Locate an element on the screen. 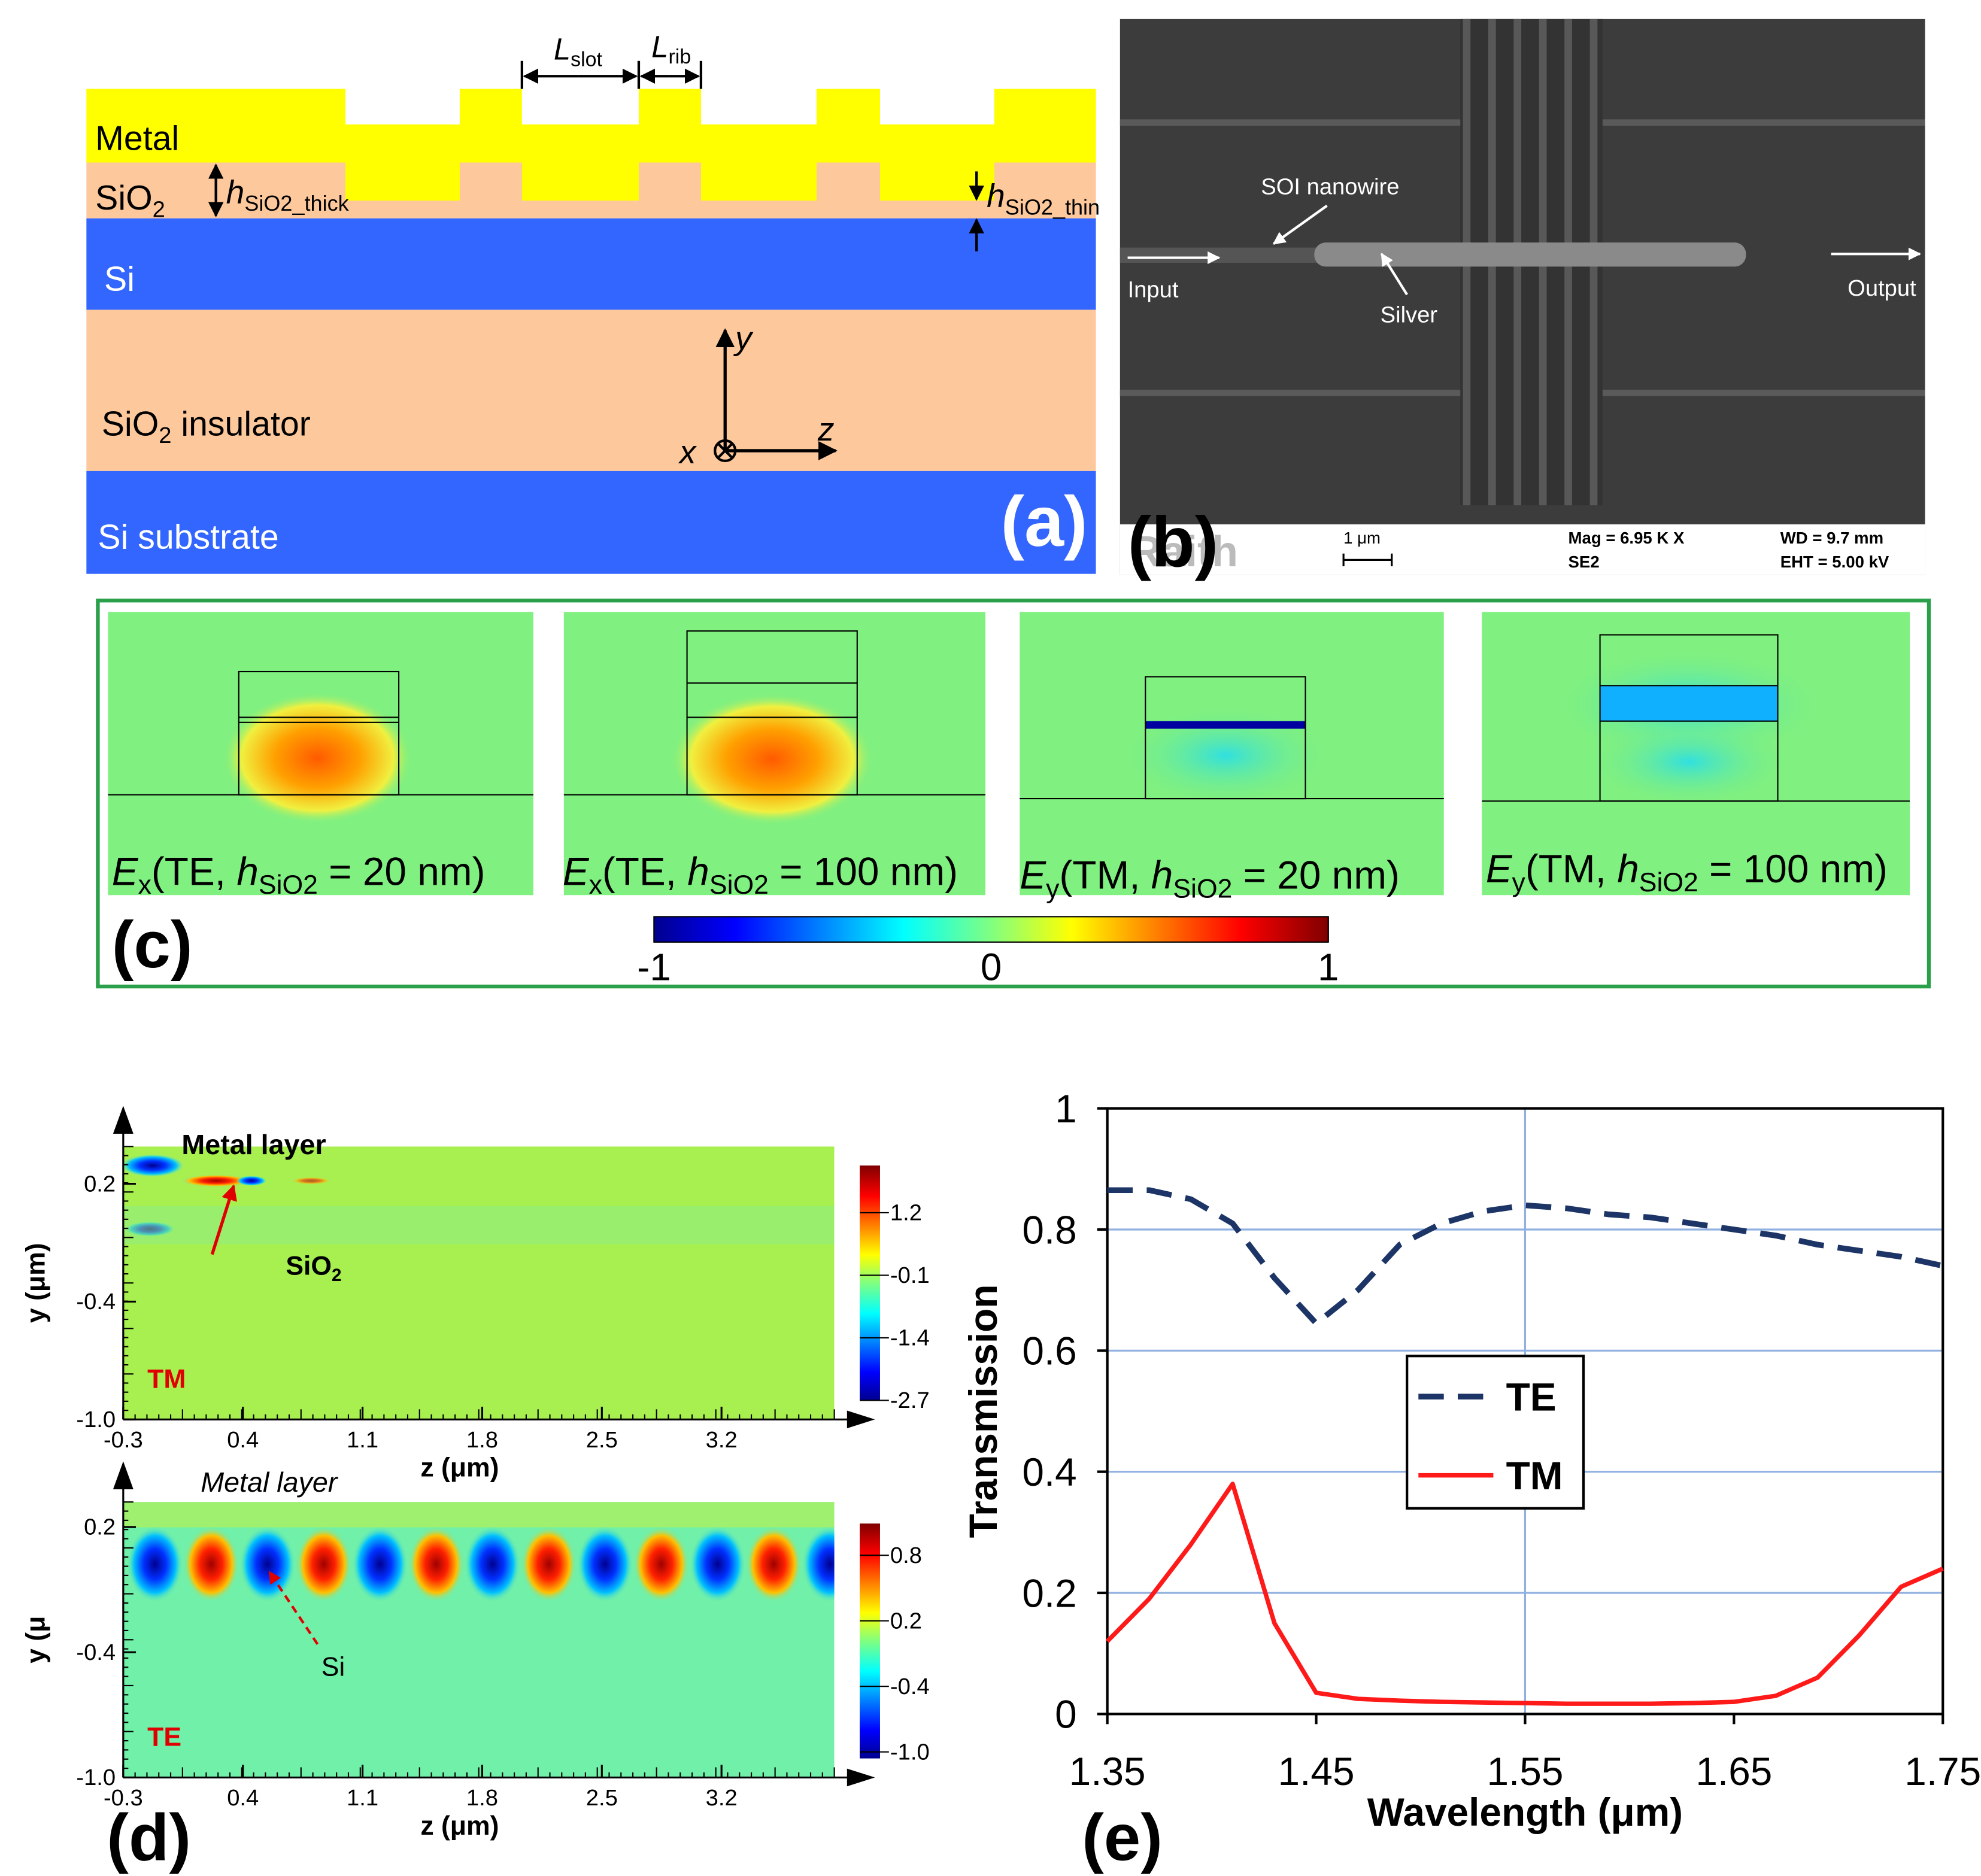 The image size is (1981, 1876). colorbar-tick-label: 0 is located at coordinates (991, 967).